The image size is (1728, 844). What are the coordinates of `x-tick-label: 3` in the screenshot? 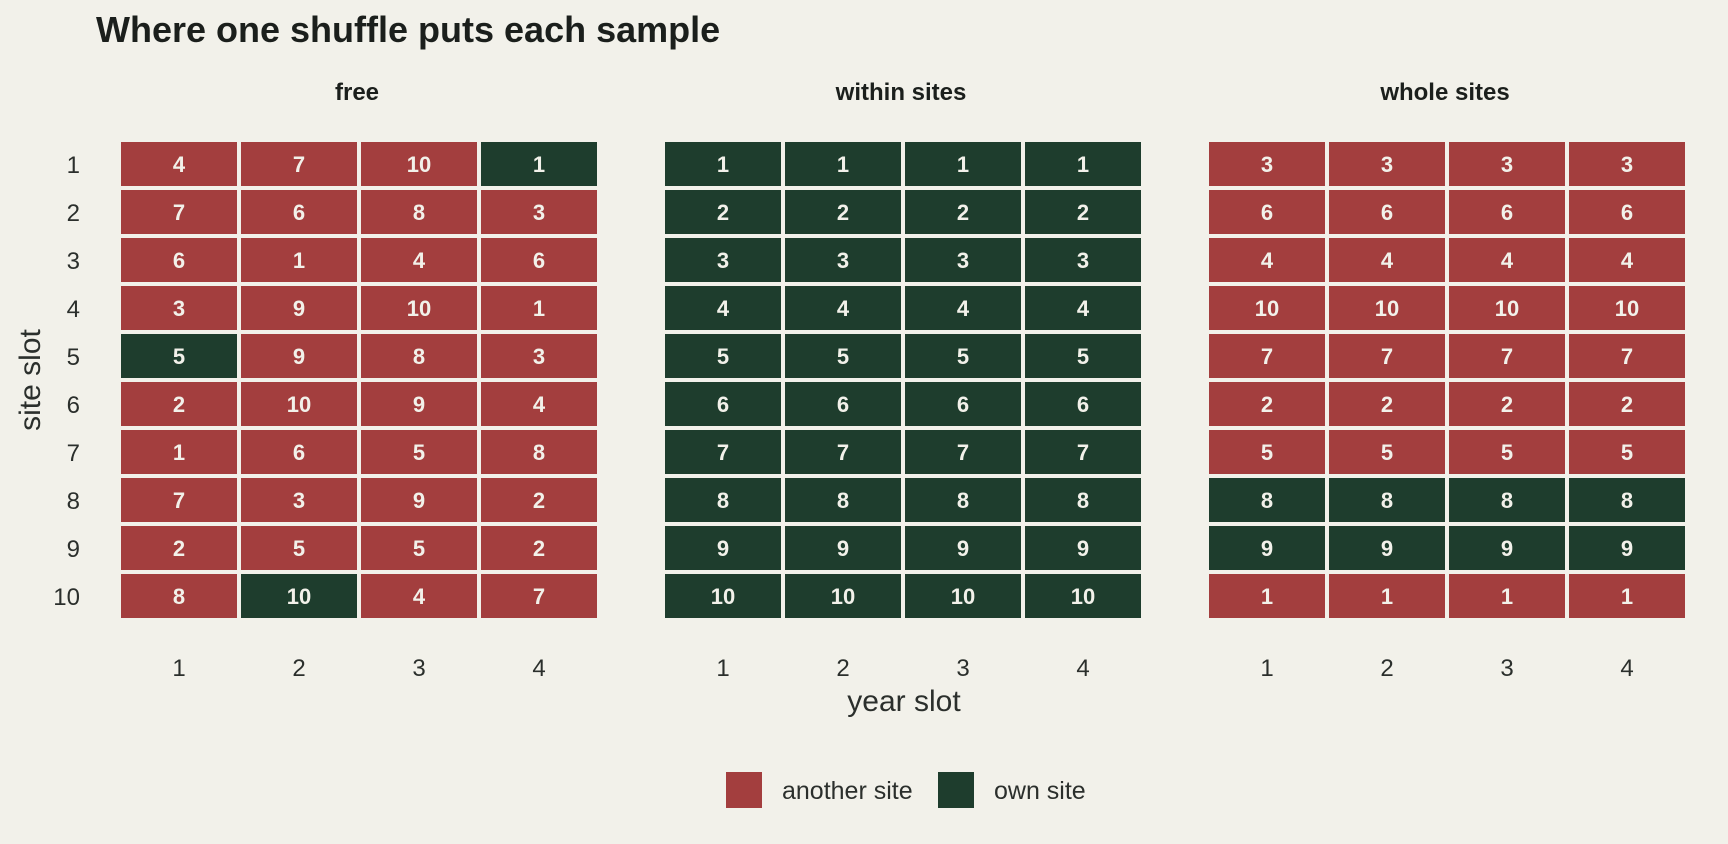 It's located at (1506, 668).